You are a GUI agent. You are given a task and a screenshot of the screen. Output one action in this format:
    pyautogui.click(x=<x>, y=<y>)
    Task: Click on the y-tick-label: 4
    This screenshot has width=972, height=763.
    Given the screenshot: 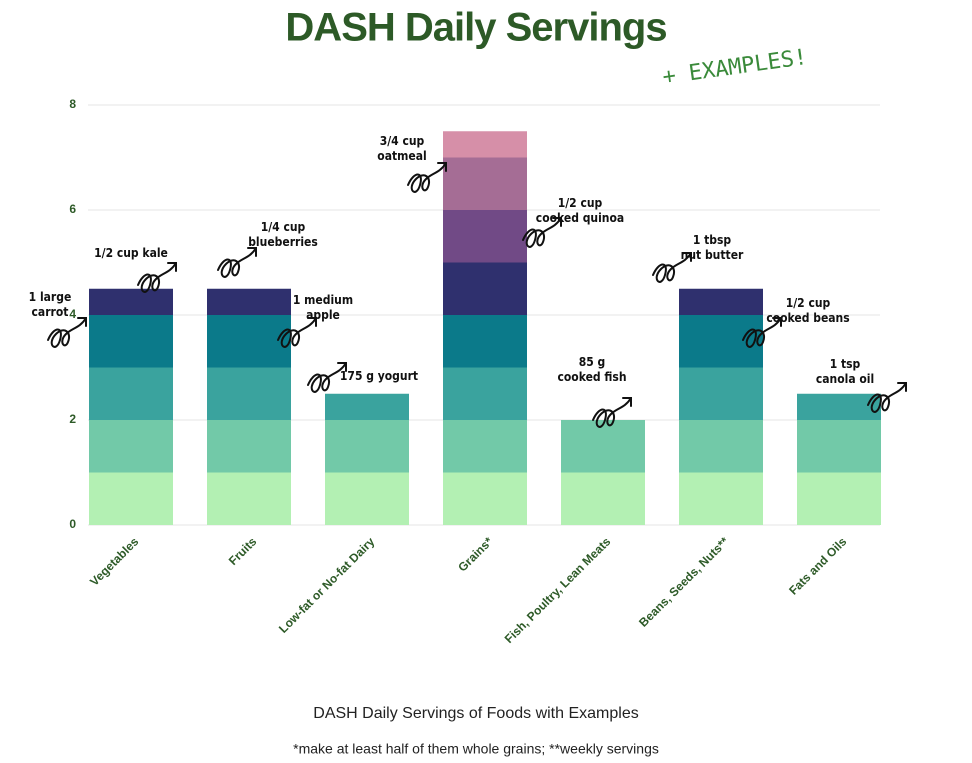 What is the action you would take?
    pyautogui.click(x=72, y=314)
    